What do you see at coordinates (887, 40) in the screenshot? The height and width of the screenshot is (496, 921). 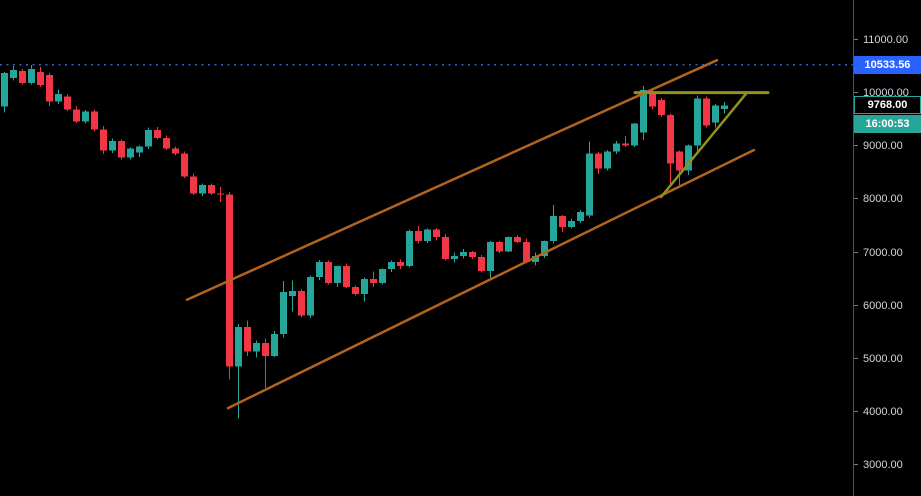 I see `price-axis-tick: 11000.00` at bounding box center [887, 40].